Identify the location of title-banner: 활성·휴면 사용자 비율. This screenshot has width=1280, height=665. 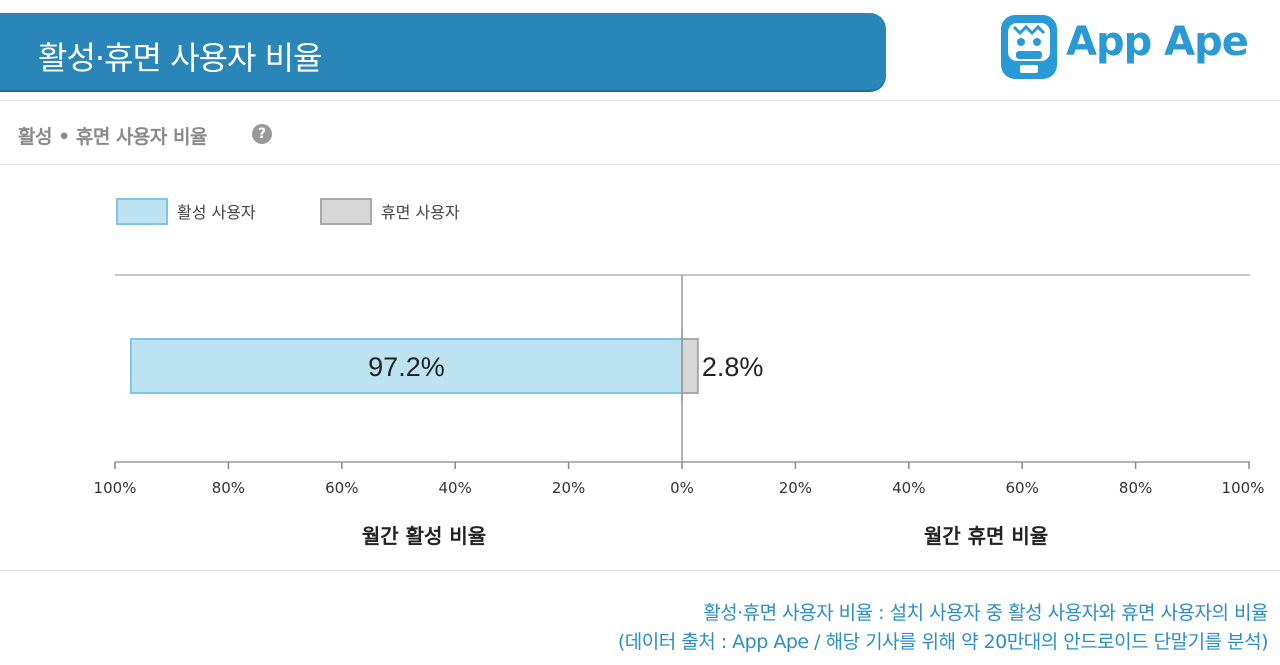
(443, 51).